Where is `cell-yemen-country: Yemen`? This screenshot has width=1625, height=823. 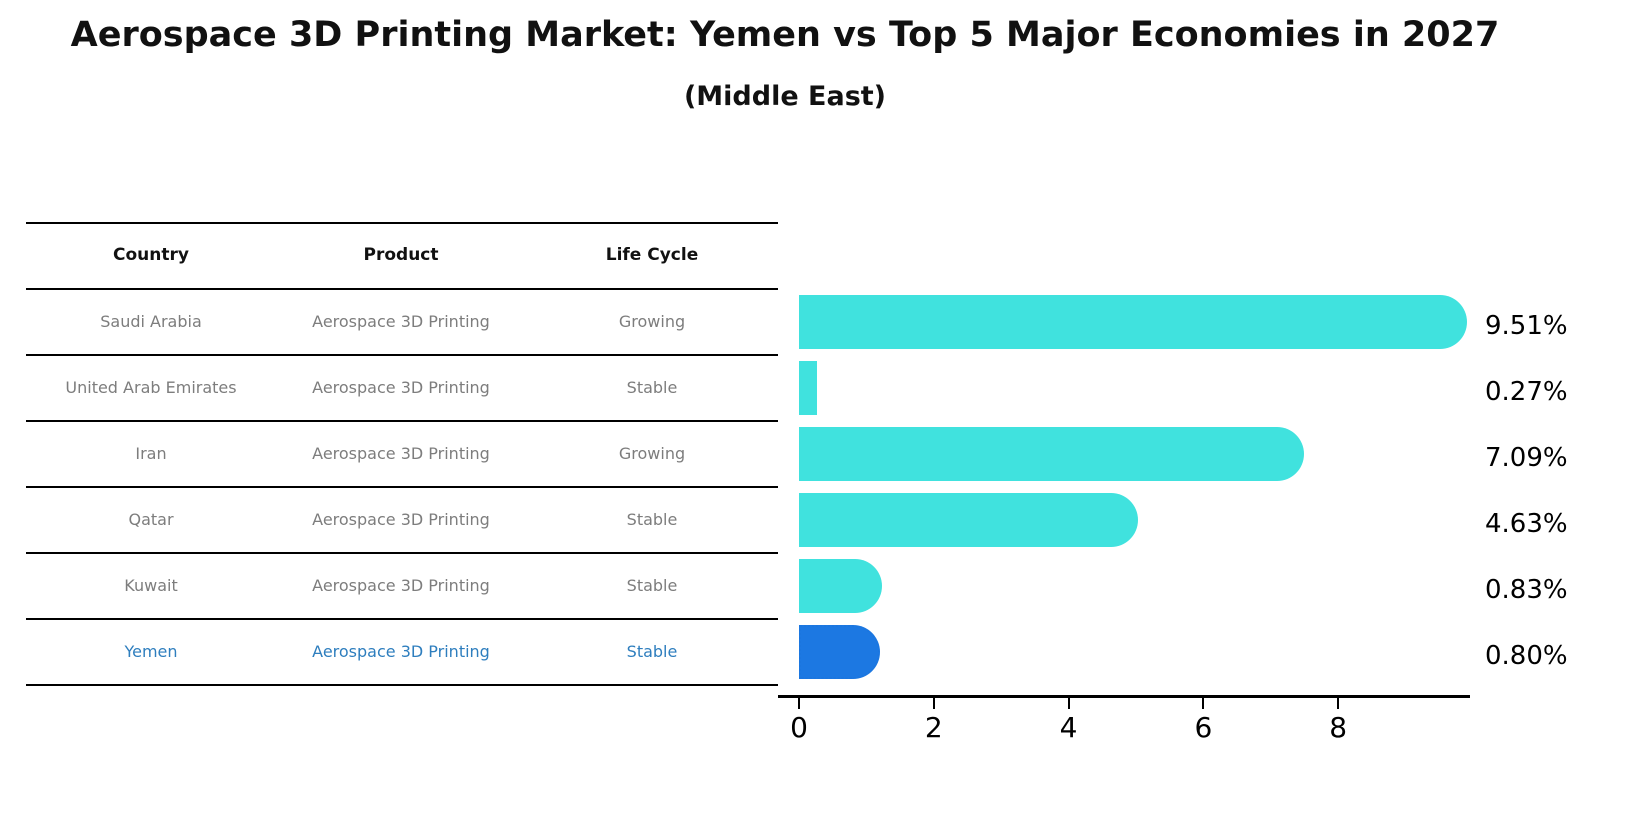 cell-yemen-country: Yemen is located at coordinates (151, 651).